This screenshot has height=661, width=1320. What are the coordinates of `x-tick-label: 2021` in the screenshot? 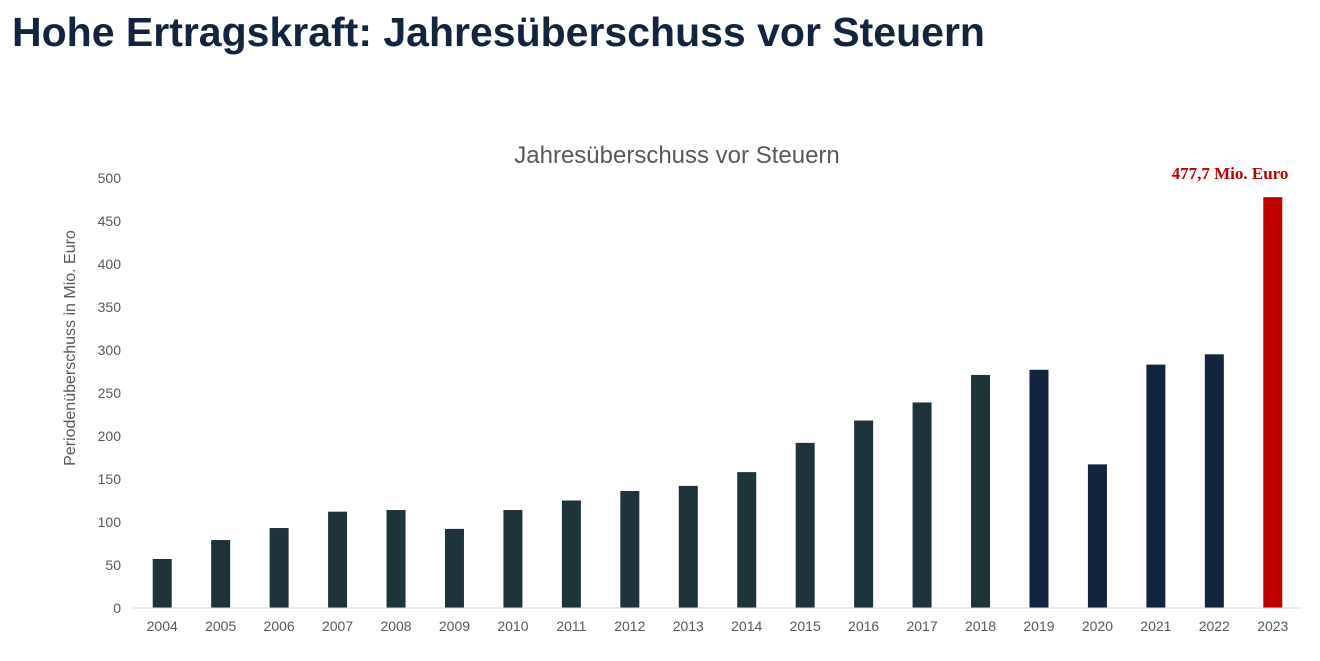 It's located at (1155, 626).